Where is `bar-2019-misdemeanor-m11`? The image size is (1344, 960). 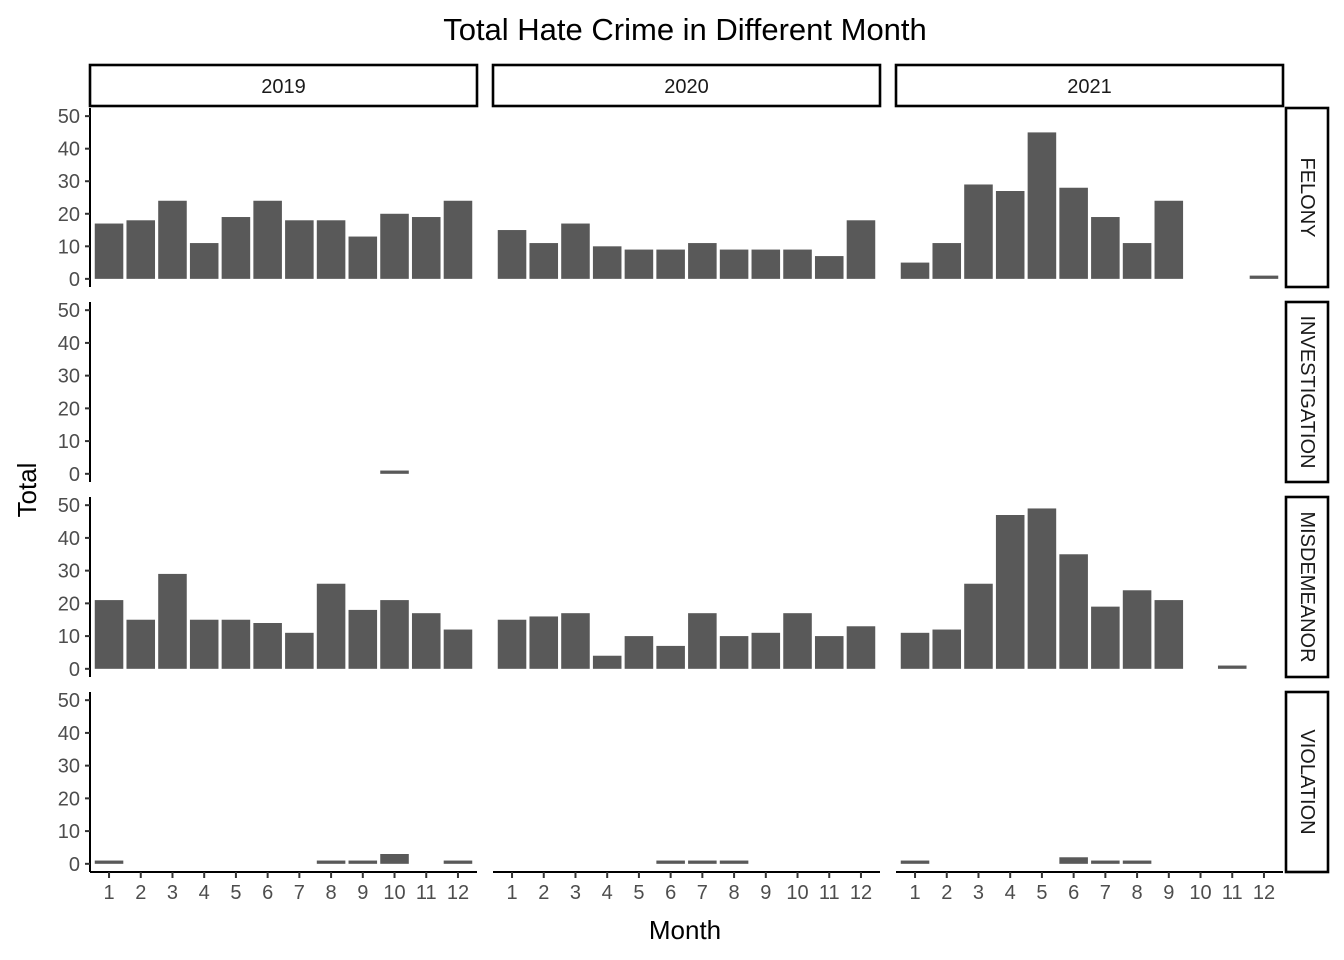 bar-2019-misdemeanor-m11 is located at coordinates (426, 641).